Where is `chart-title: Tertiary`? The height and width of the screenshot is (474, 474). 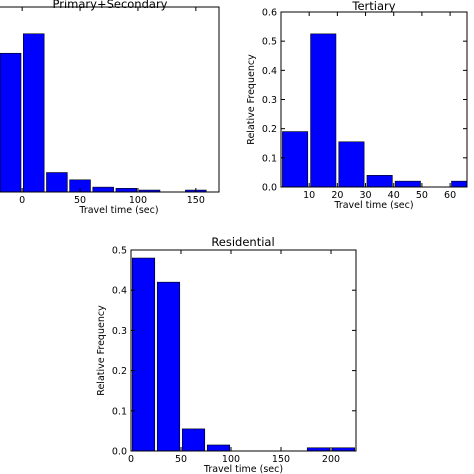
chart-title: Tertiary is located at coordinates (373, 6).